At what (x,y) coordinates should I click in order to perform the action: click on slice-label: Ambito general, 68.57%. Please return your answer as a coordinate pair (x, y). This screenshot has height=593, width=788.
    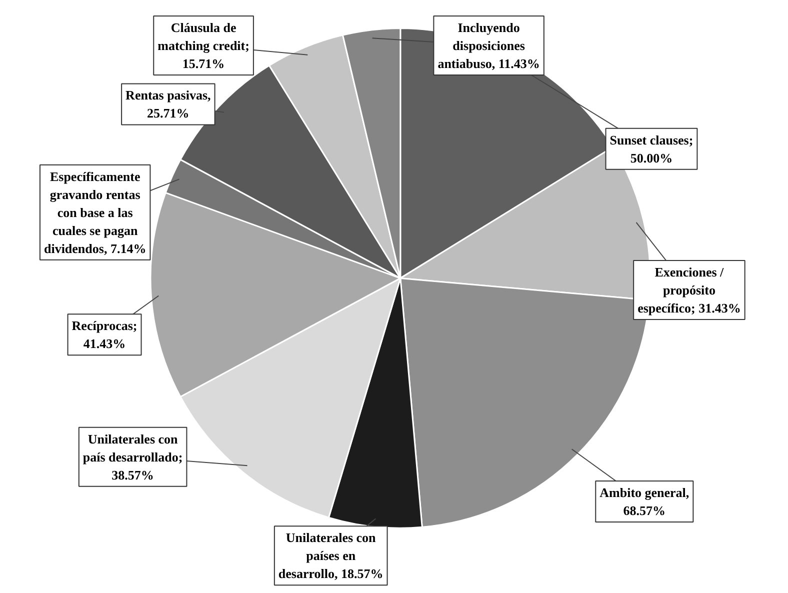
    Looking at the image, I should click on (645, 501).